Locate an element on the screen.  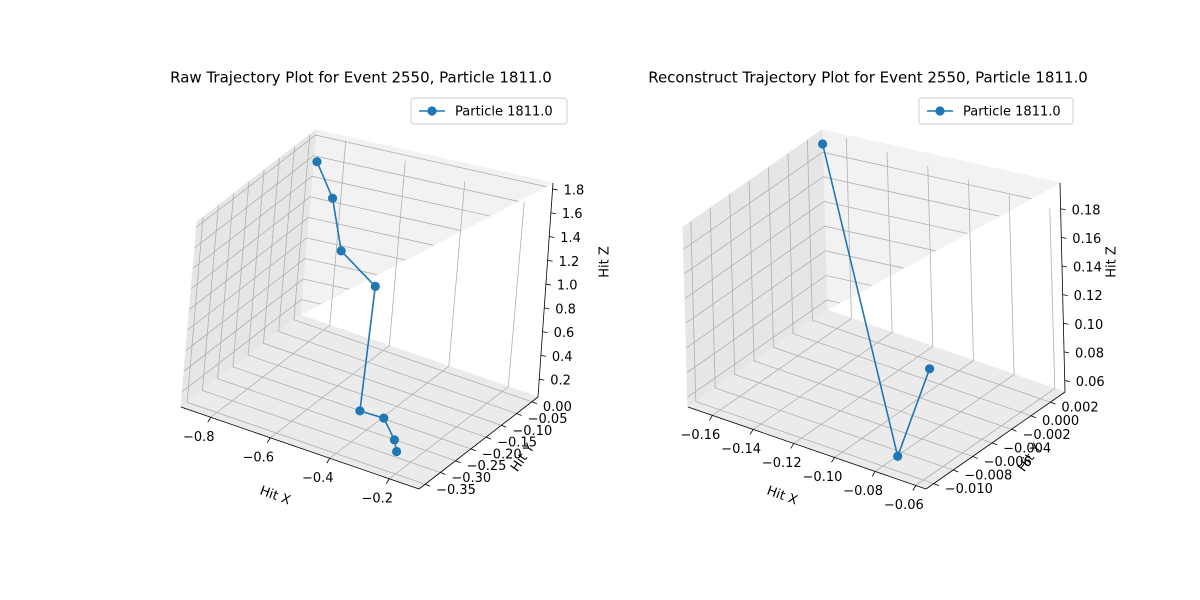
y-tick-label: −0.008 is located at coordinates (988, 476).